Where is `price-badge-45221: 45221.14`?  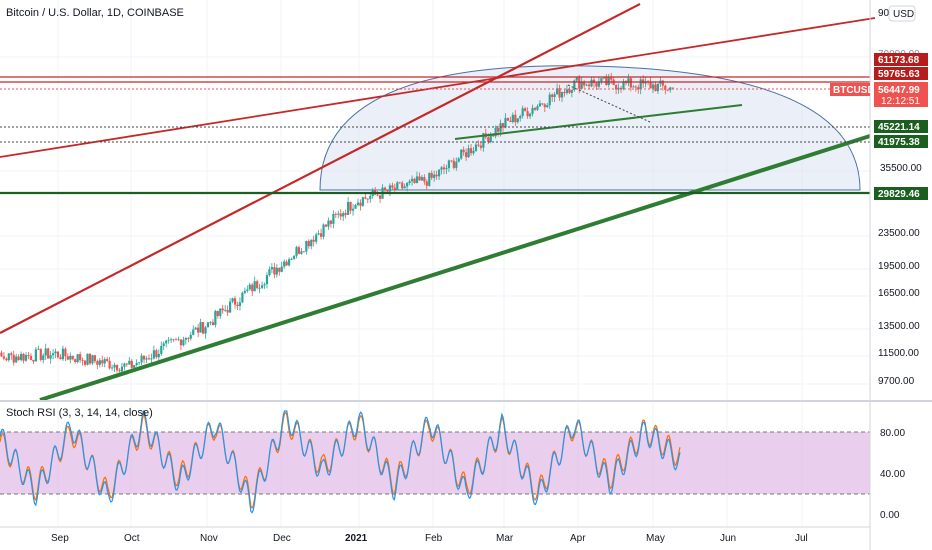 price-badge-45221: 45221.14 is located at coordinates (901, 126).